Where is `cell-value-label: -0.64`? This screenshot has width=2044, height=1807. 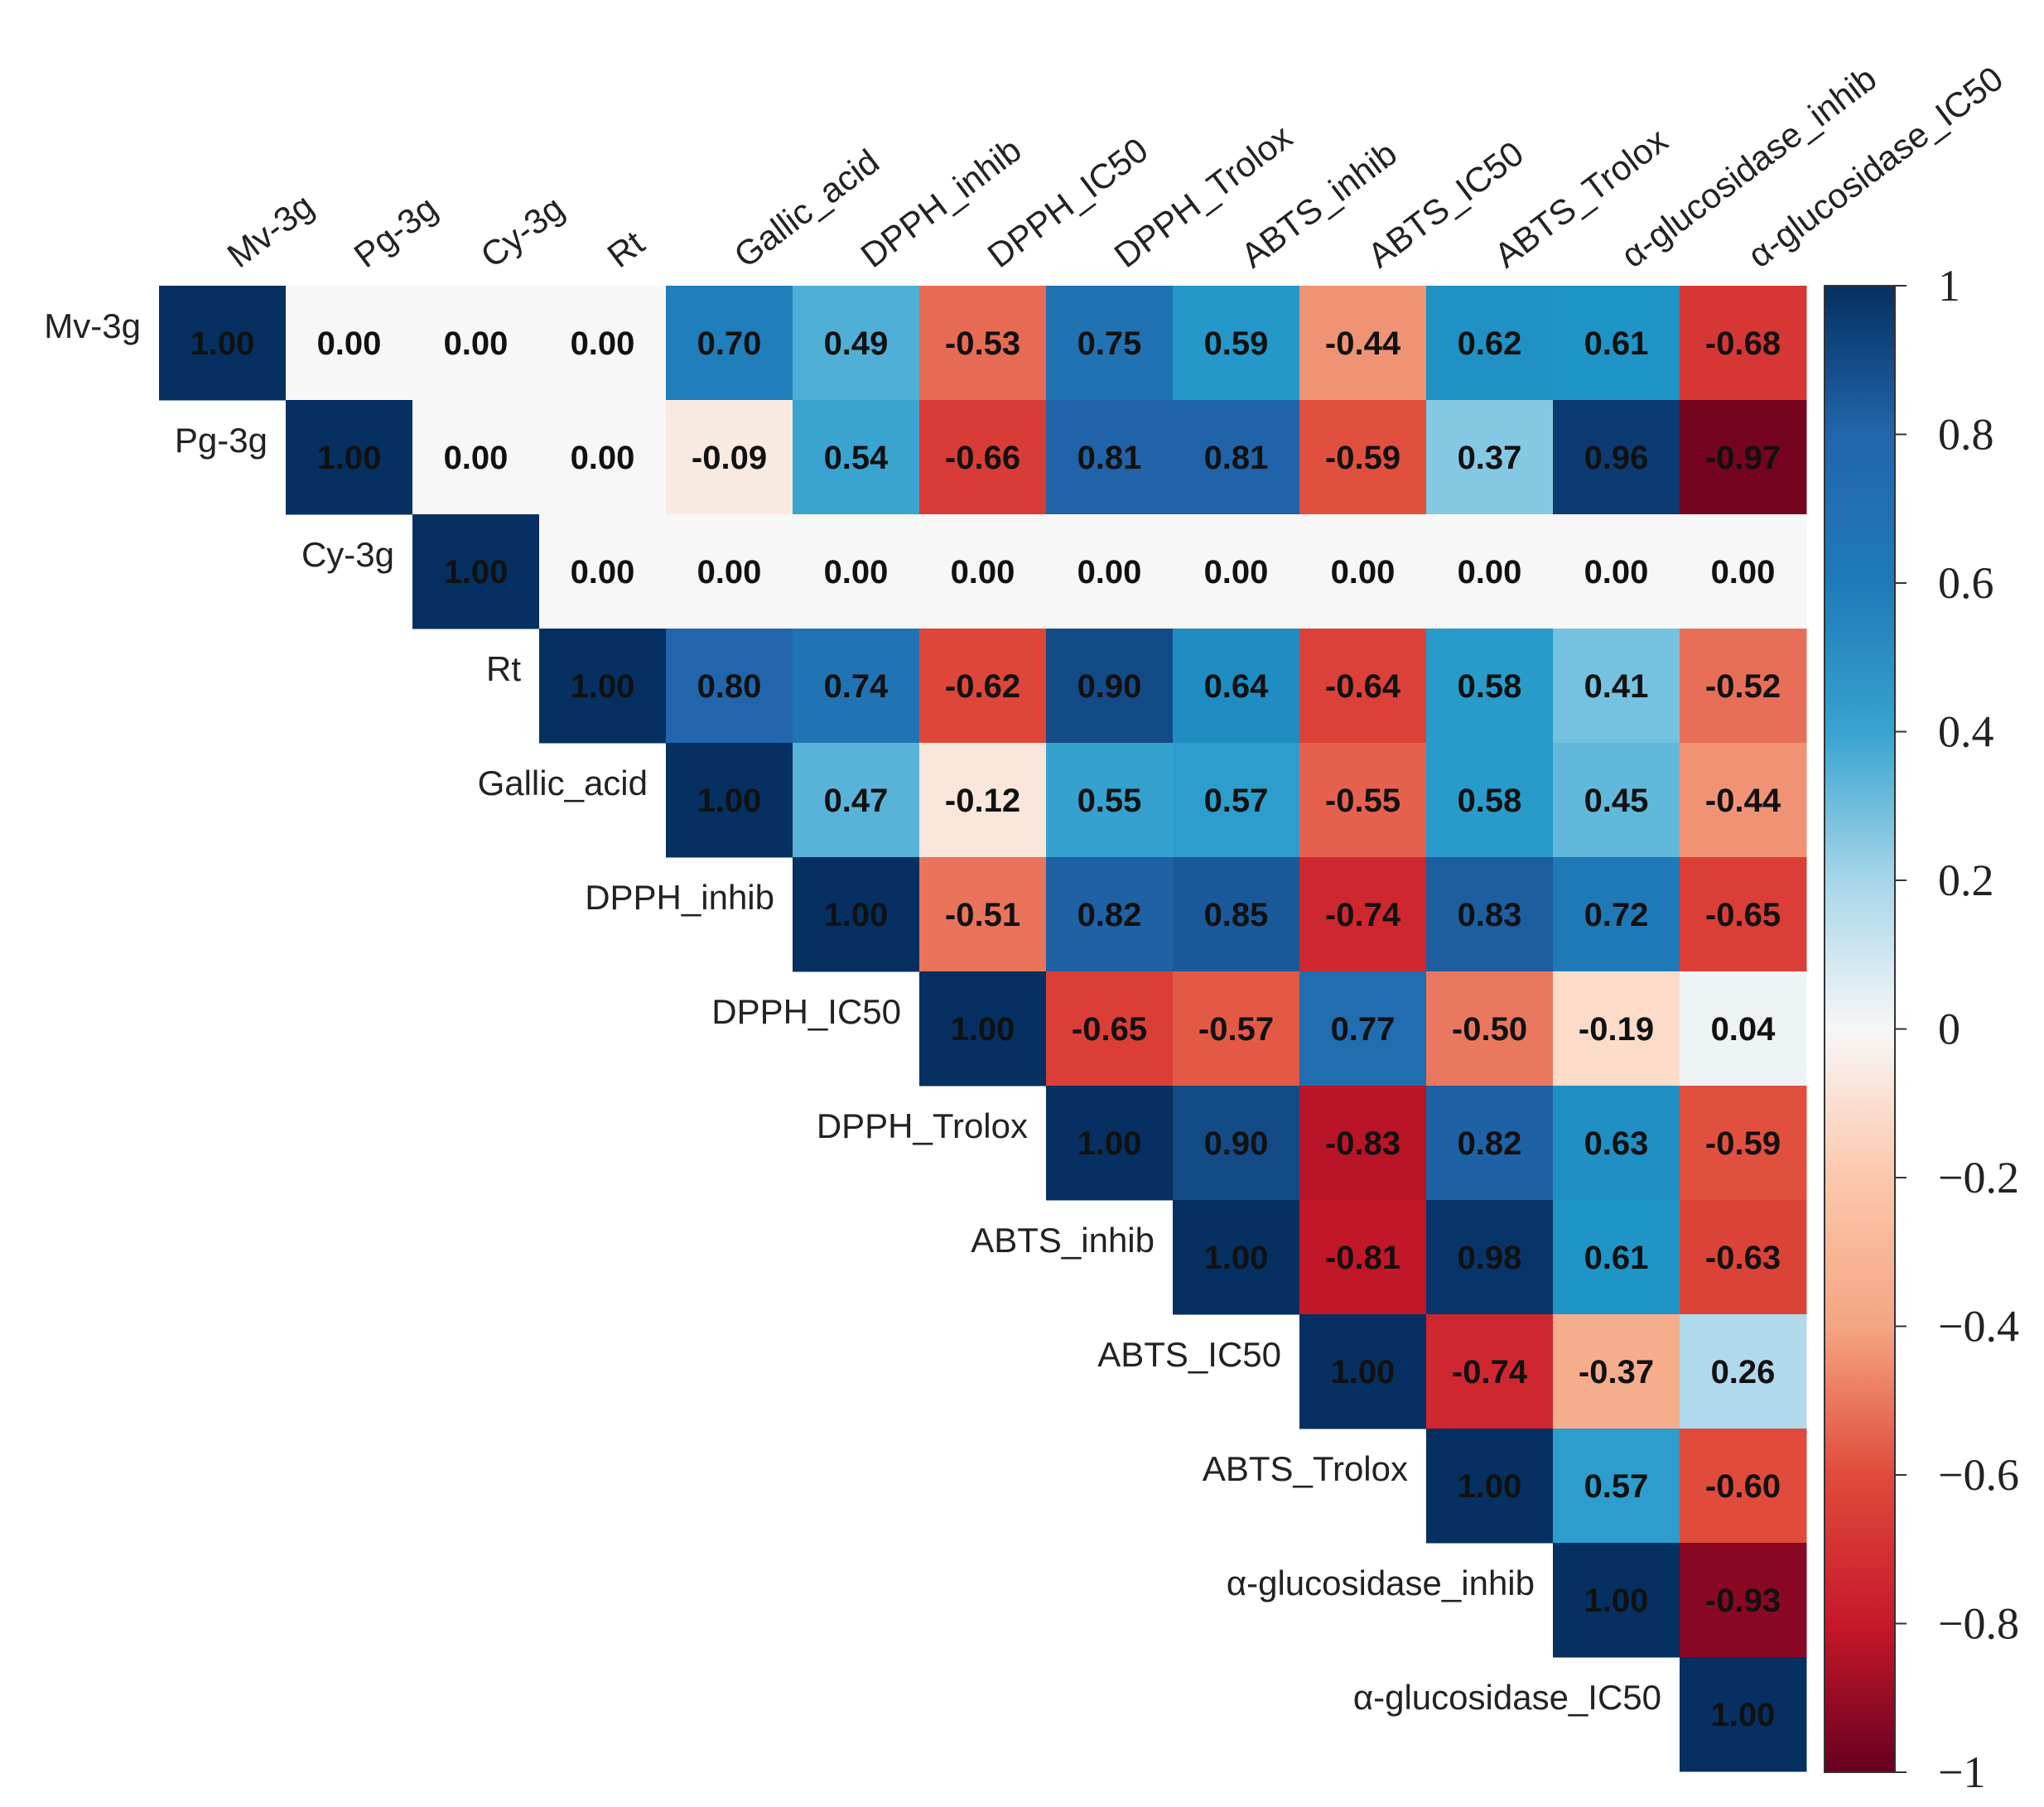
cell-value-label: -0.64 is located at coordinates (1363, 686).